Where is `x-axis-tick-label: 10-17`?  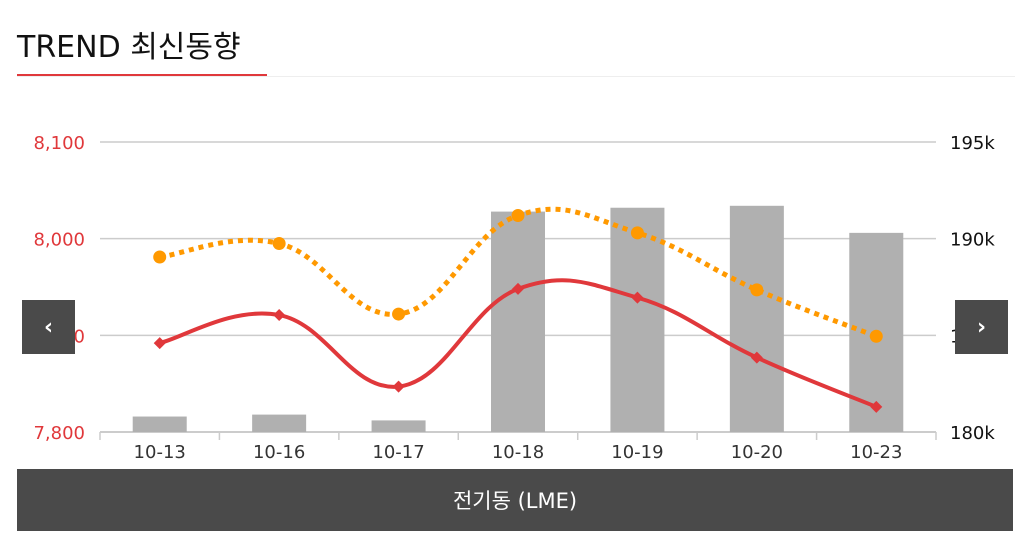 x-axis-tick-label: 10-17 is located at coordinates (398, 452).